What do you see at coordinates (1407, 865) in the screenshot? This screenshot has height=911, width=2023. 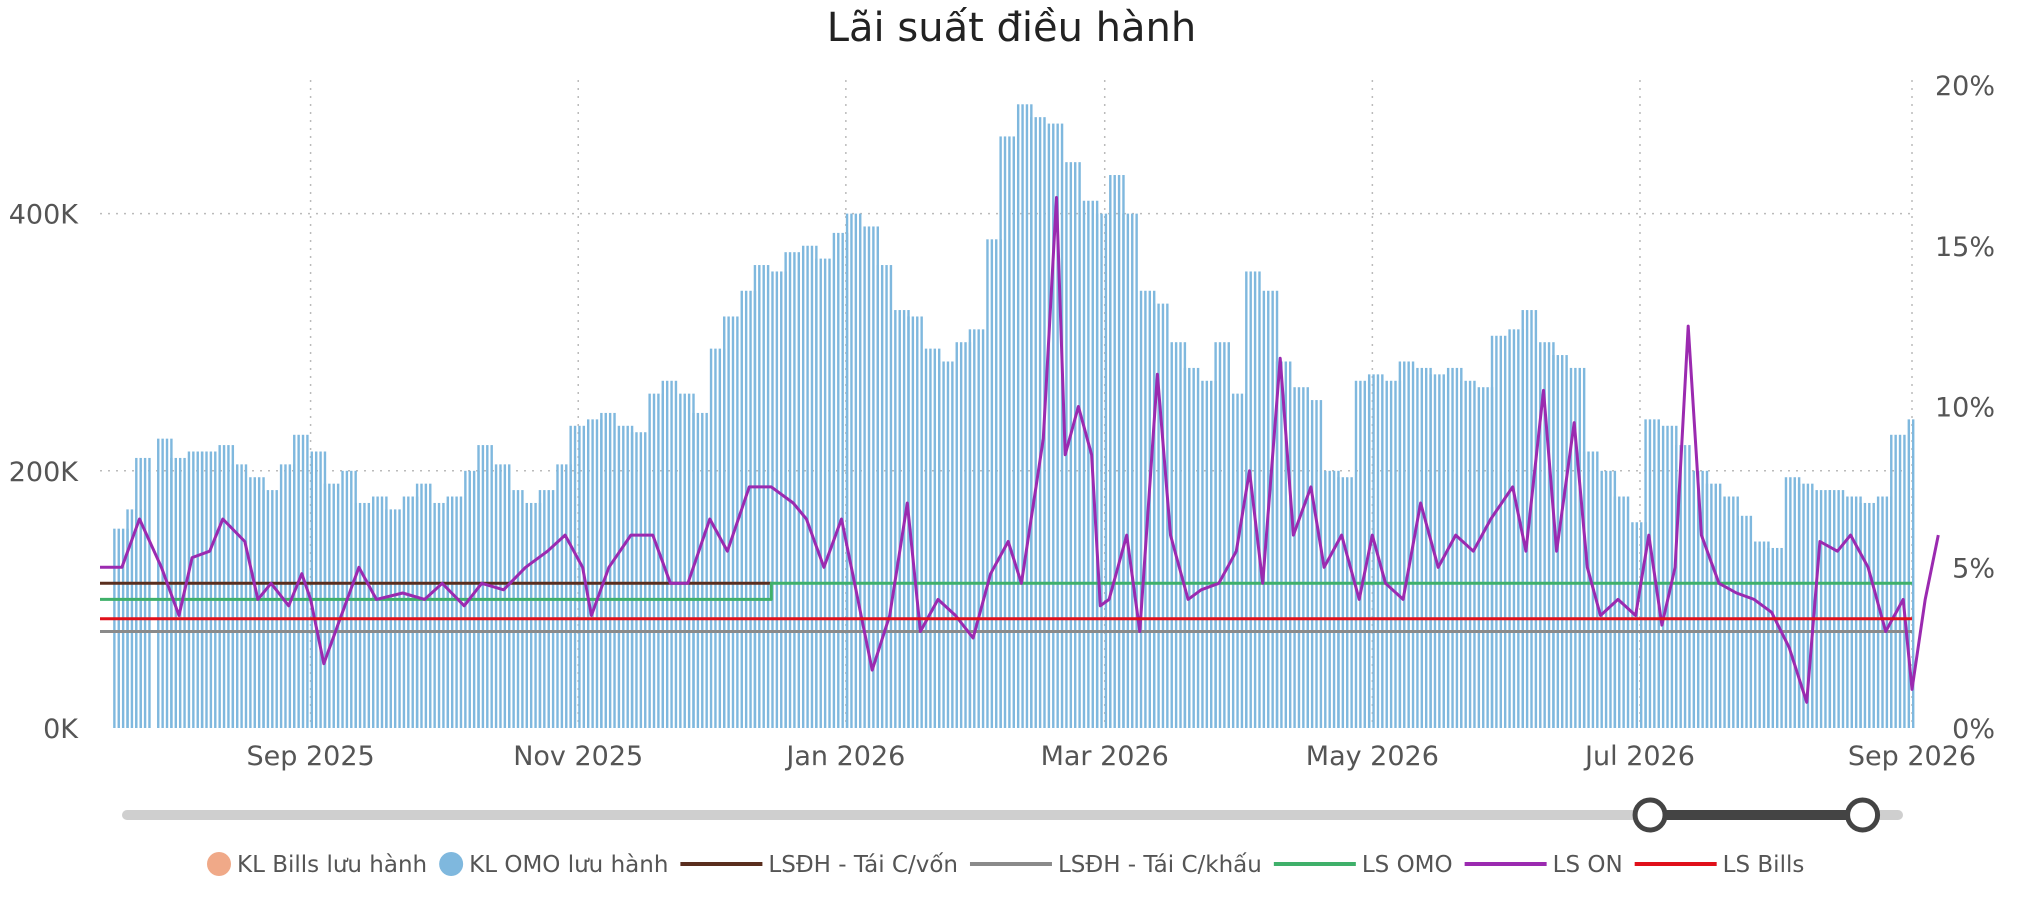 I see `legend-label: LS OMO` at bounding box center [1407, 865].